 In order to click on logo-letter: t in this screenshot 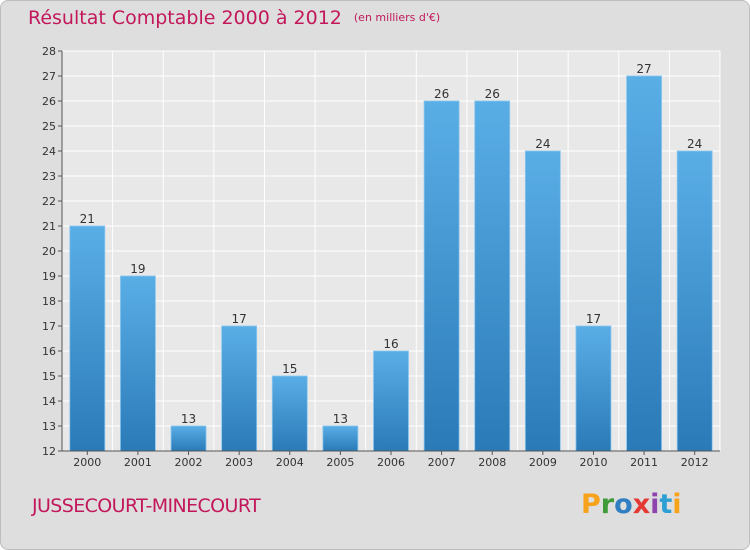, I will do `click(666, 504)`.